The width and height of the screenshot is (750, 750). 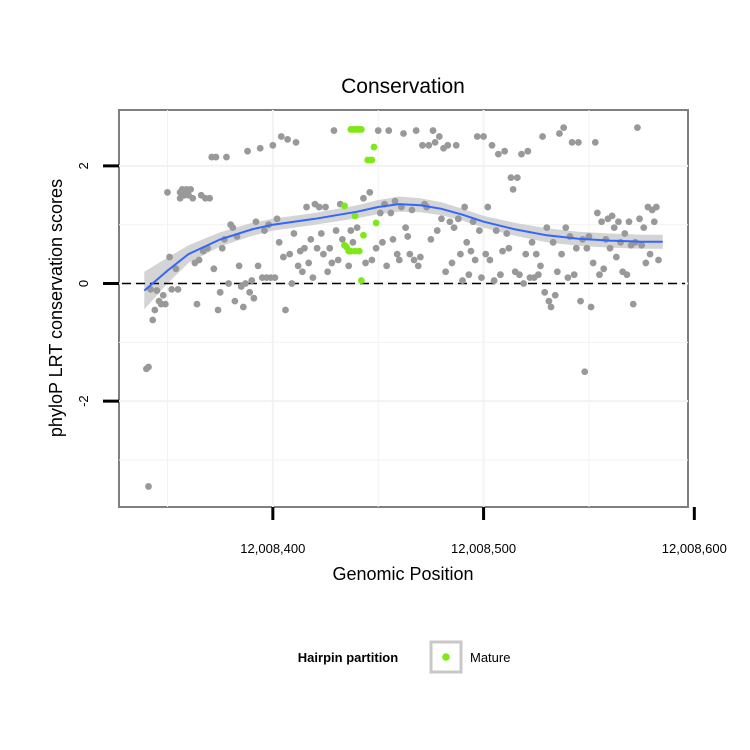 I want to click on y-tick-label: 0, so click(x=83, y=283).